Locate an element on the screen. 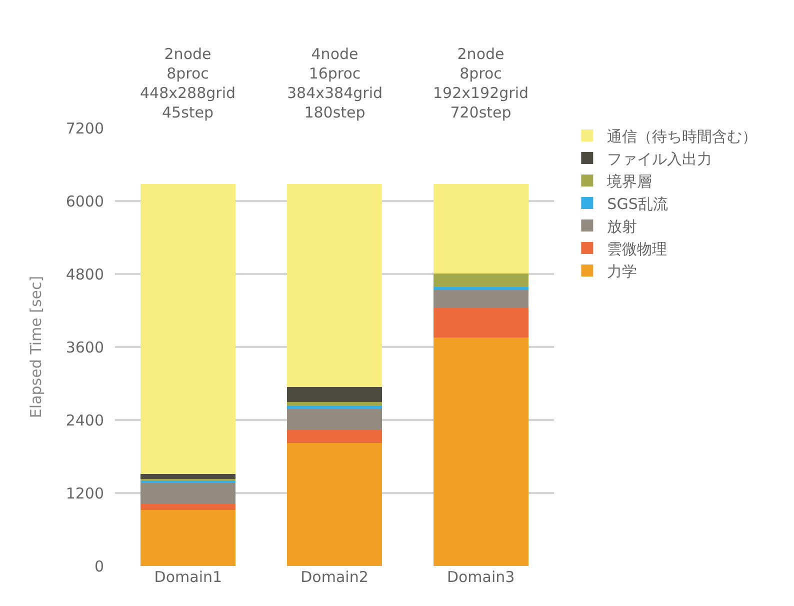 The image size is (794, 606). legend-label: ファイル入出力 is located at coordinates (659, 159).